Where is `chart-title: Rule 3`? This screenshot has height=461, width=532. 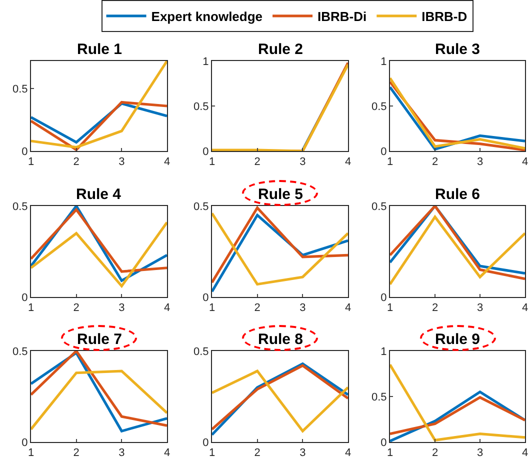
chart-title: Rule 3 is located at coordinates (457, 49).